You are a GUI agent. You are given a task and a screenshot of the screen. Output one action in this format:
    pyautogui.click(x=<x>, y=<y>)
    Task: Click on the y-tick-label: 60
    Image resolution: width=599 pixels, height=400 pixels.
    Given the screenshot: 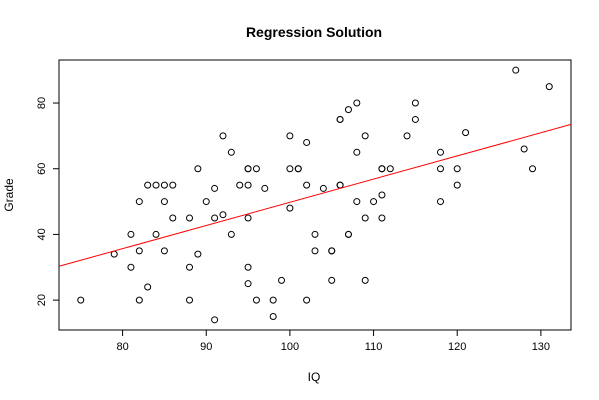 What is the action you would take?
    pyautogui.click(x=42, y=169)
    